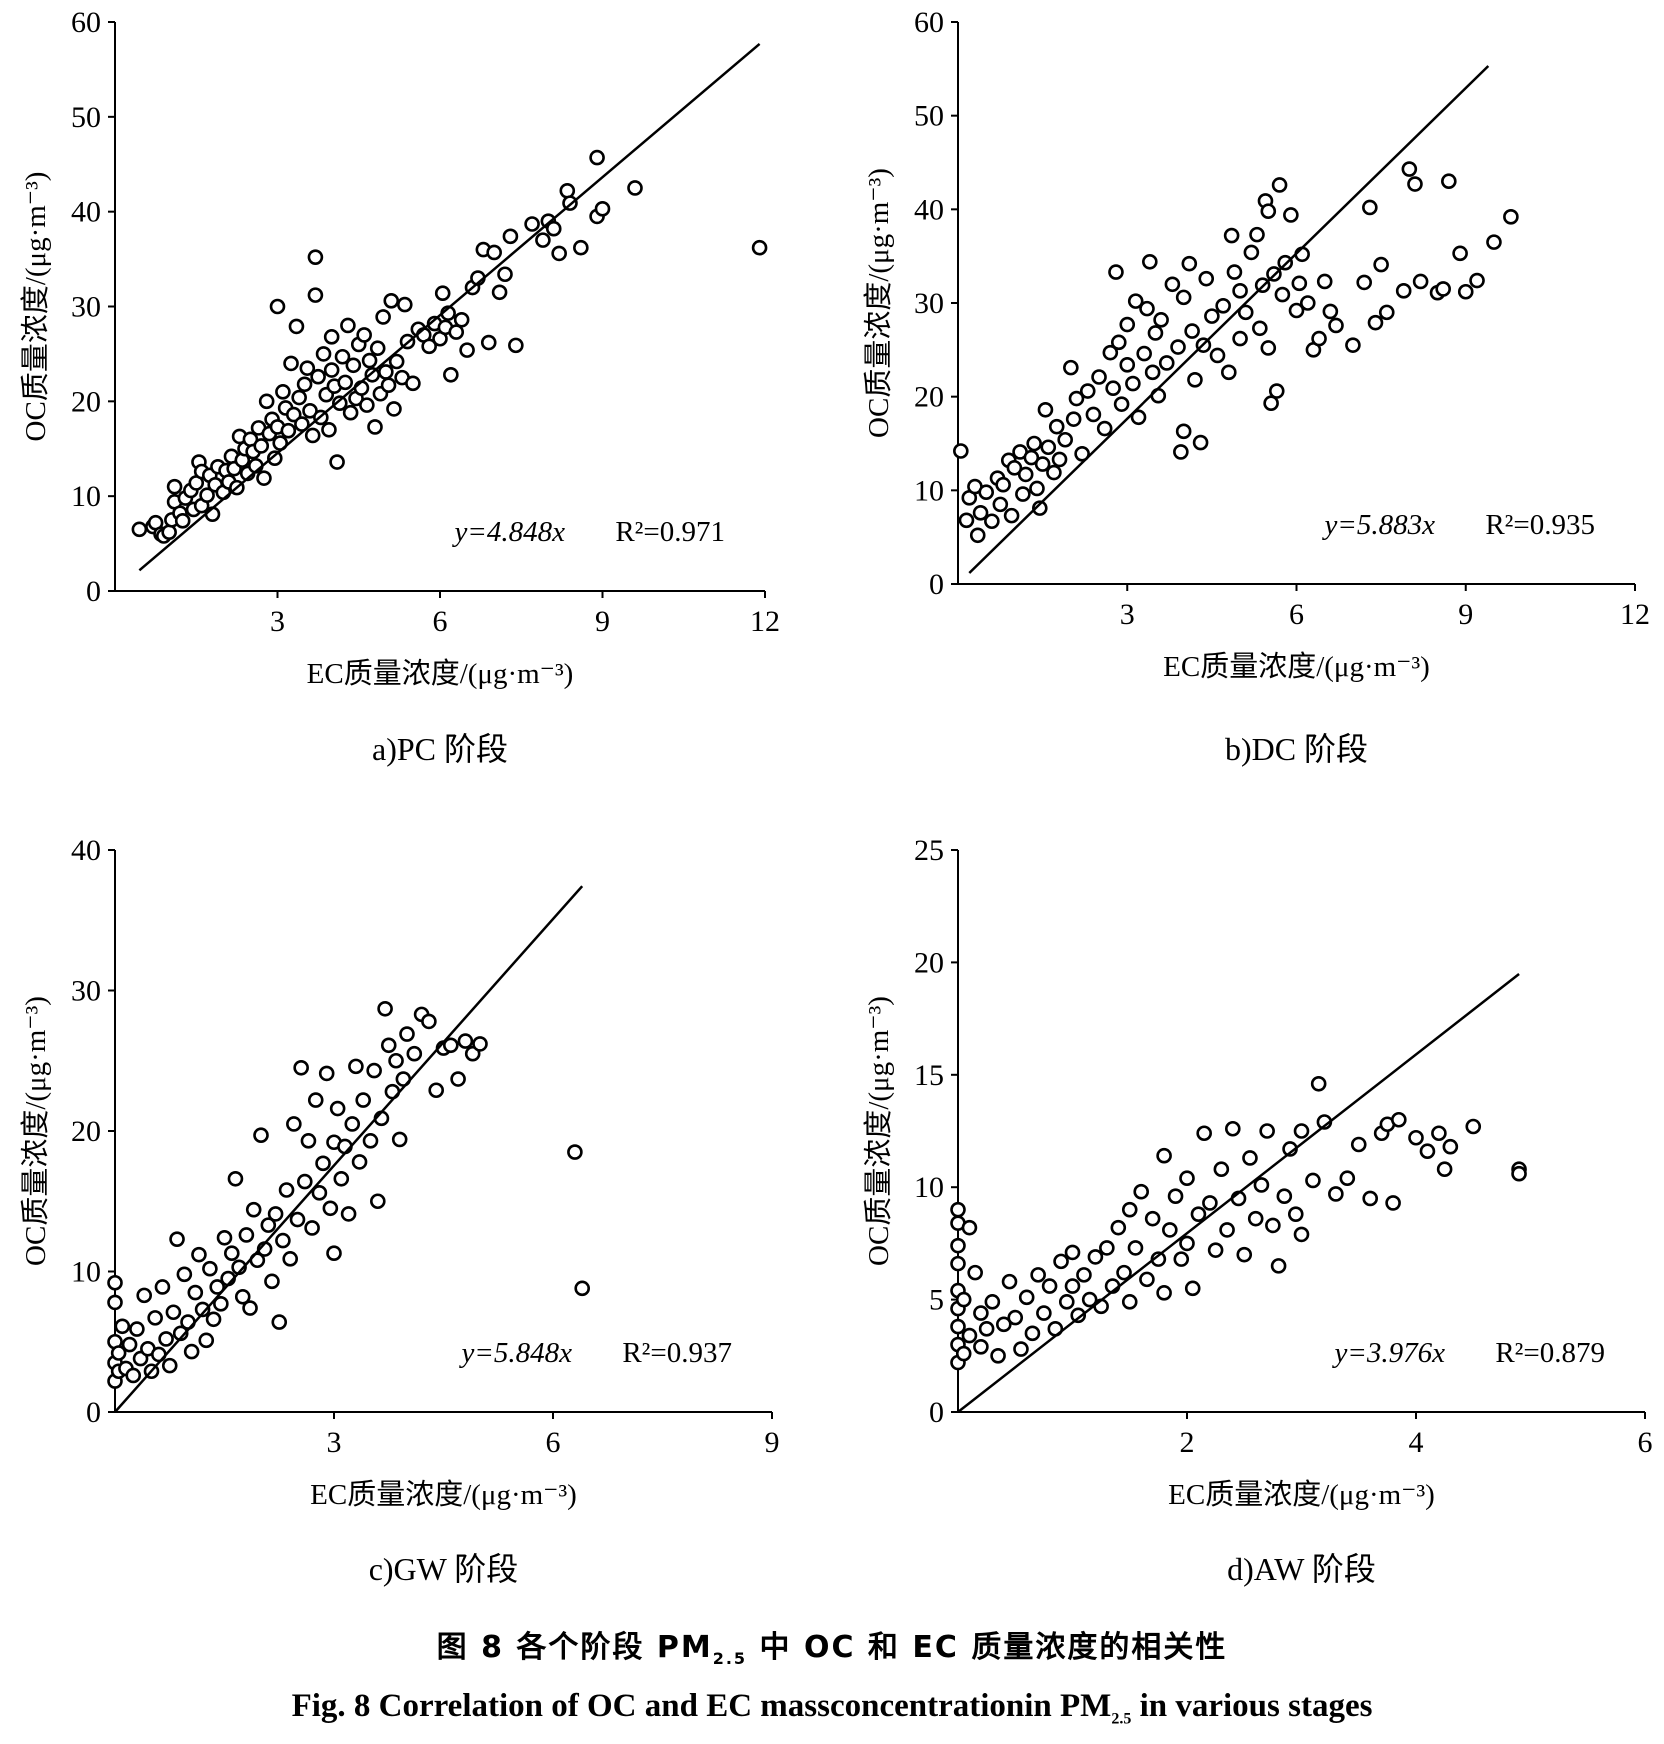 The width and height of the screenshot is (1664, 1744). Describe the element at coordinates (936, 1412) in the screenshot. I see `y-tick-label: 0` at that location.